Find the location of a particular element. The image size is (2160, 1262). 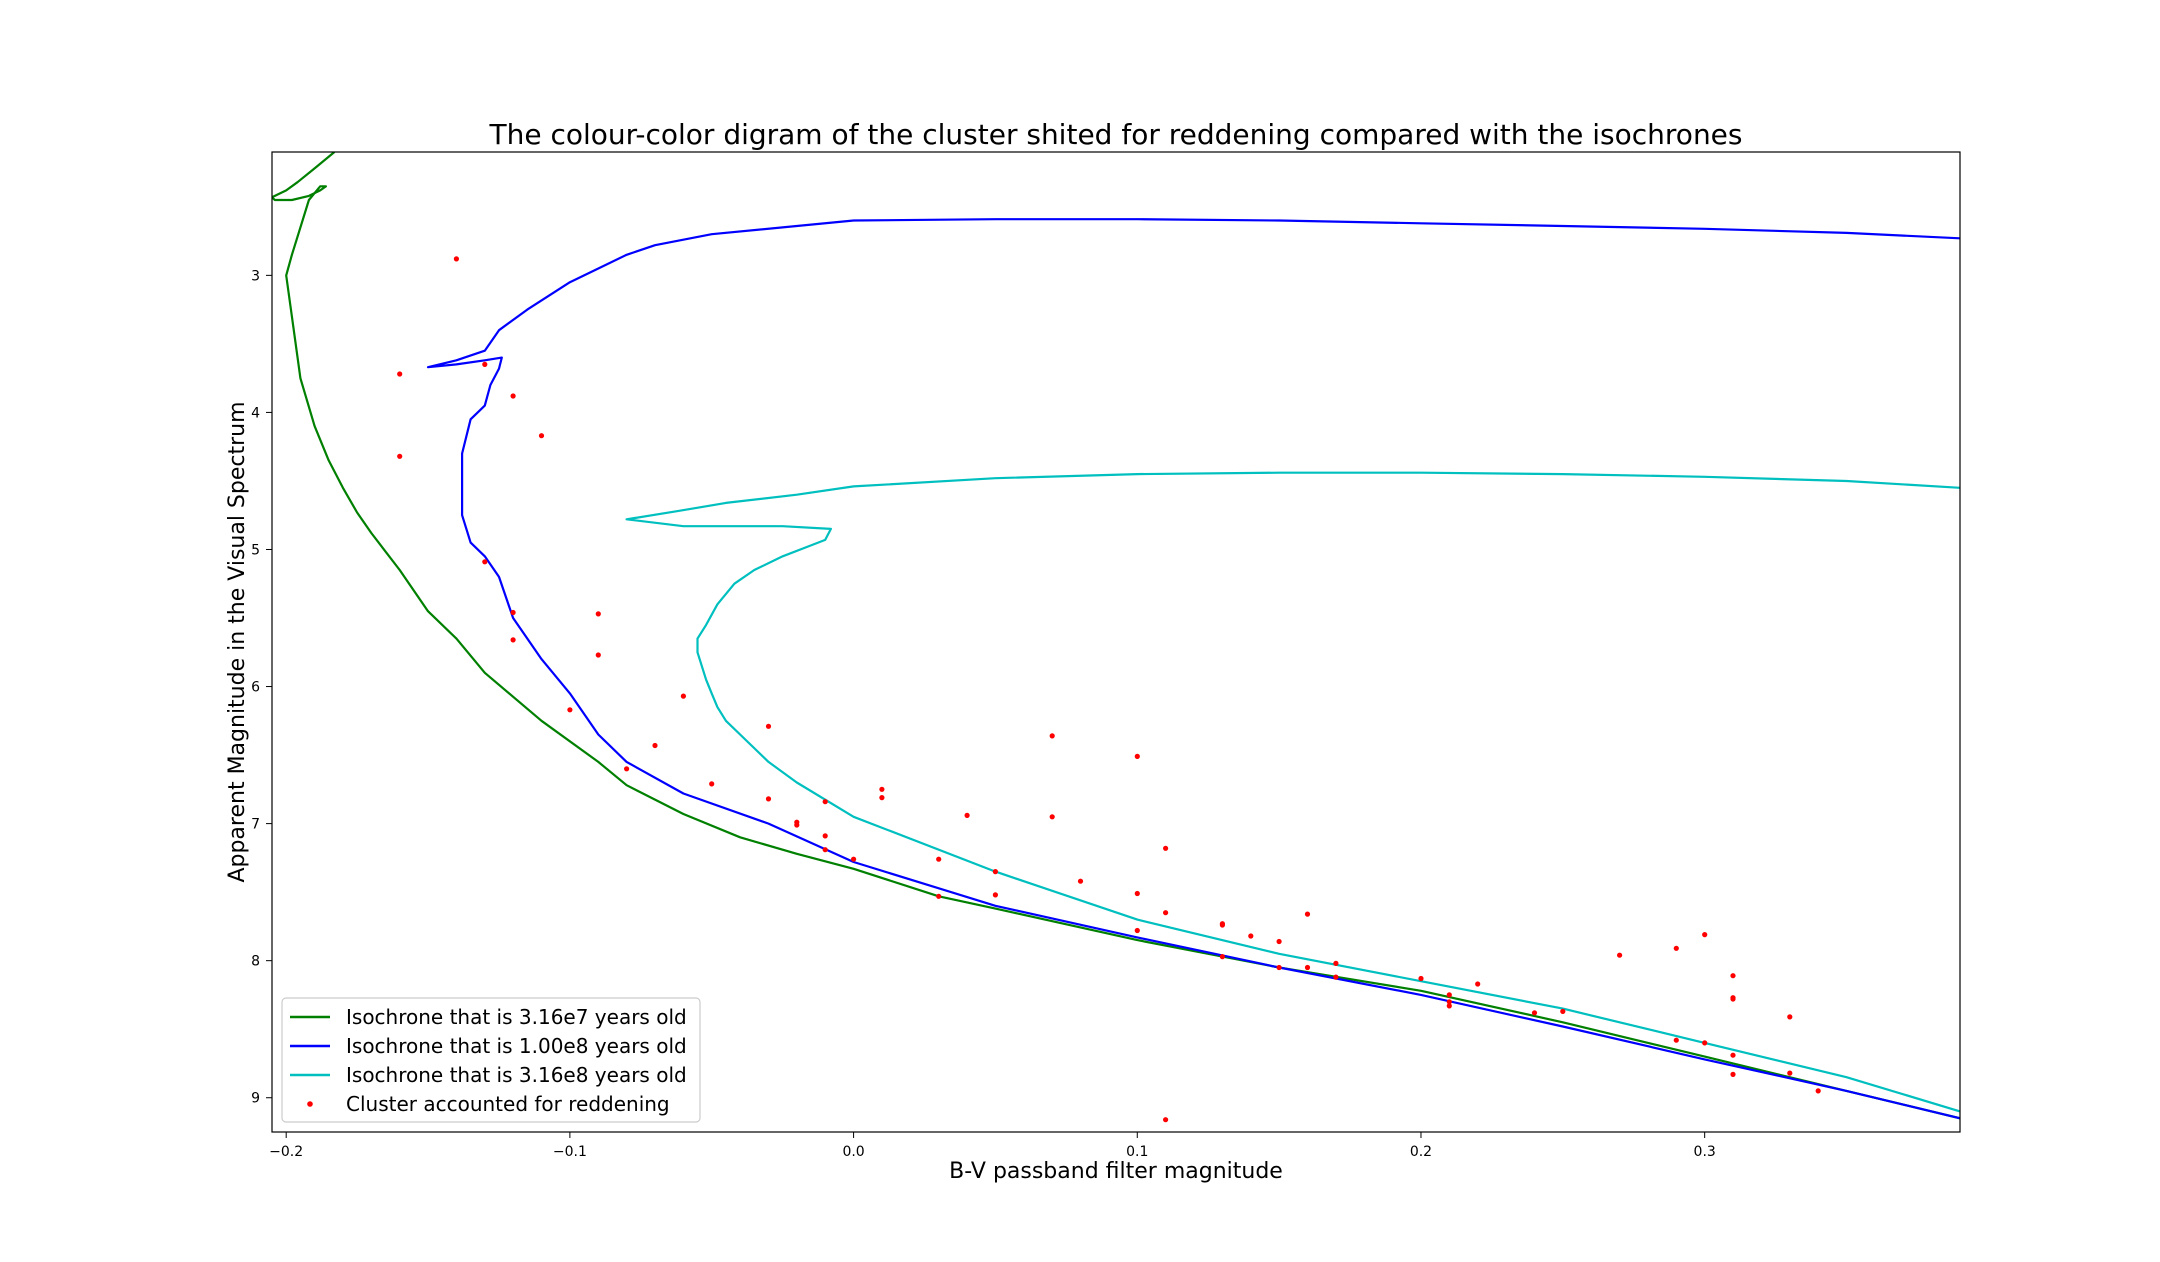

y-tick-label: 3 is located at coordinates (255, 276).